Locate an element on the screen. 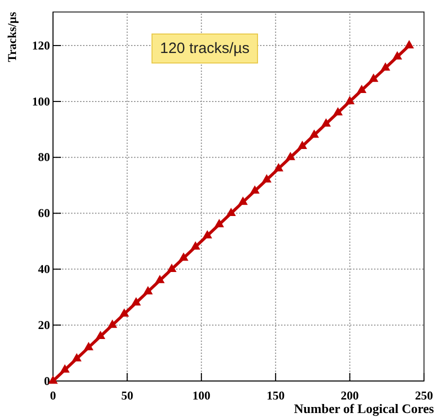 The image size is (438, 417). y-tick-label: 120 is located at coordinates (41, 45).